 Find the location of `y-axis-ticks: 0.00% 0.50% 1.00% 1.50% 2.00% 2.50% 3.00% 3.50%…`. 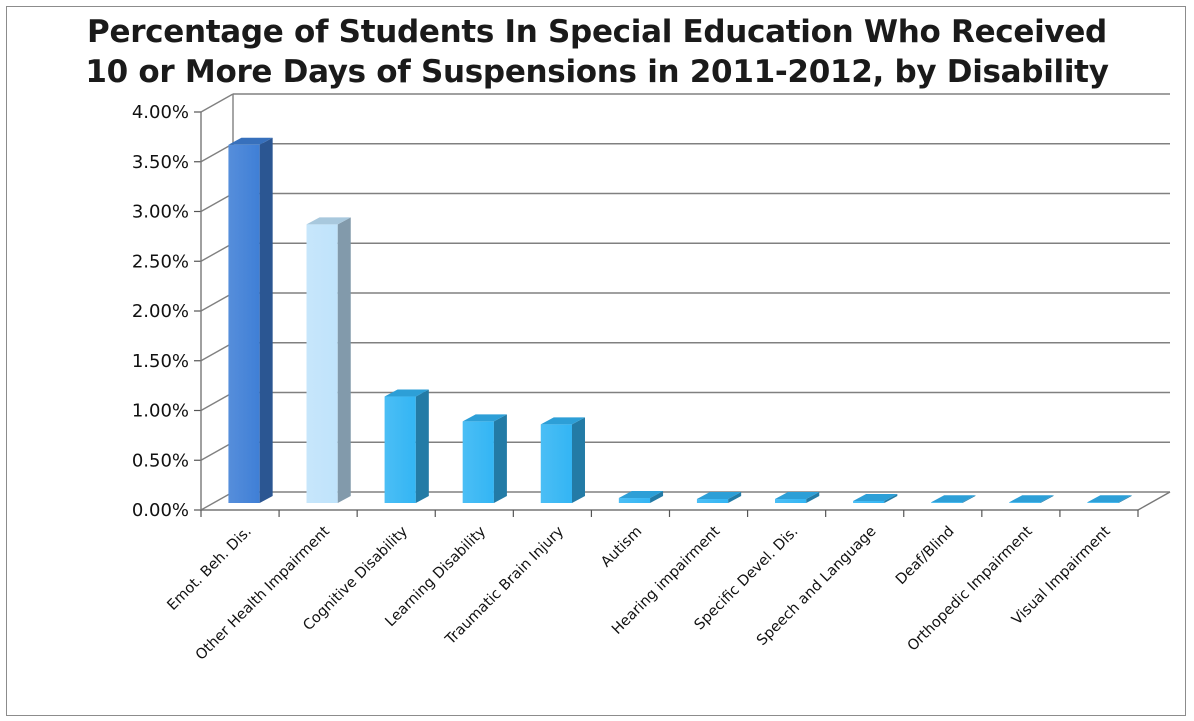

y-axis-ticks: 0.00% 0.50% 1.00% 1.50% 2.00% 2.50% 3.00% 3.50%… is located at coordinates (160, 311).